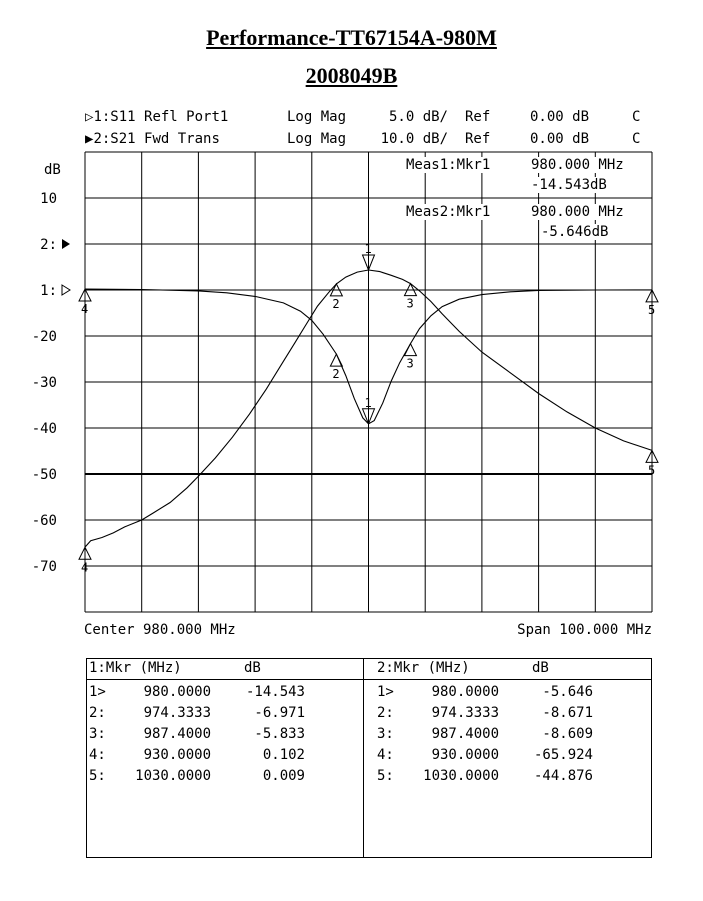  I want to click on table-divider, so click(363, 758).